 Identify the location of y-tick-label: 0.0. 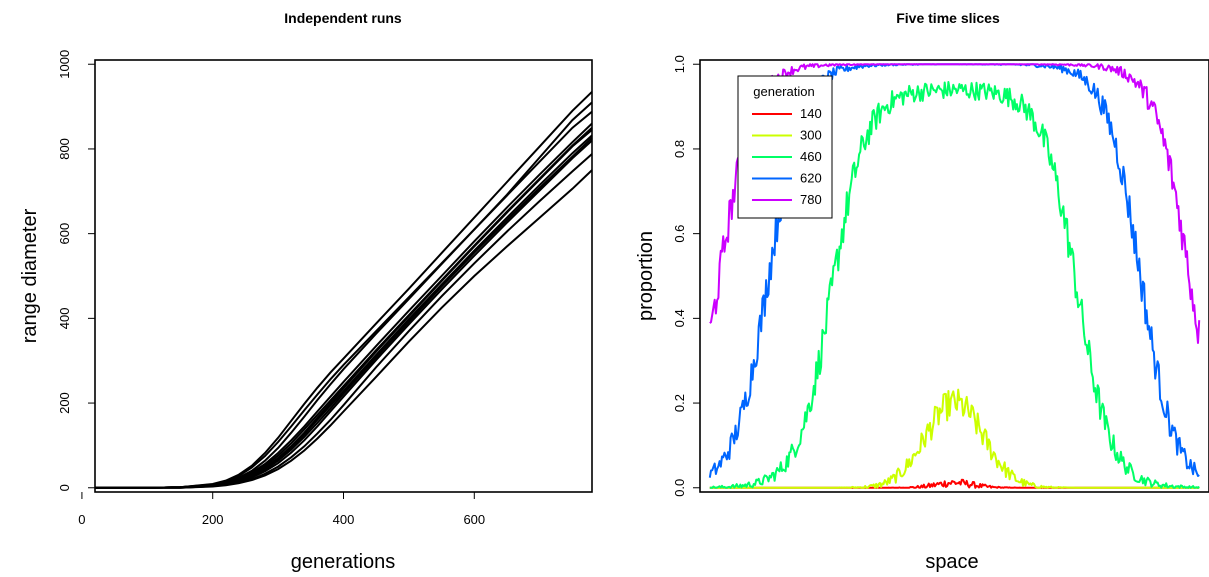
(679, 488).